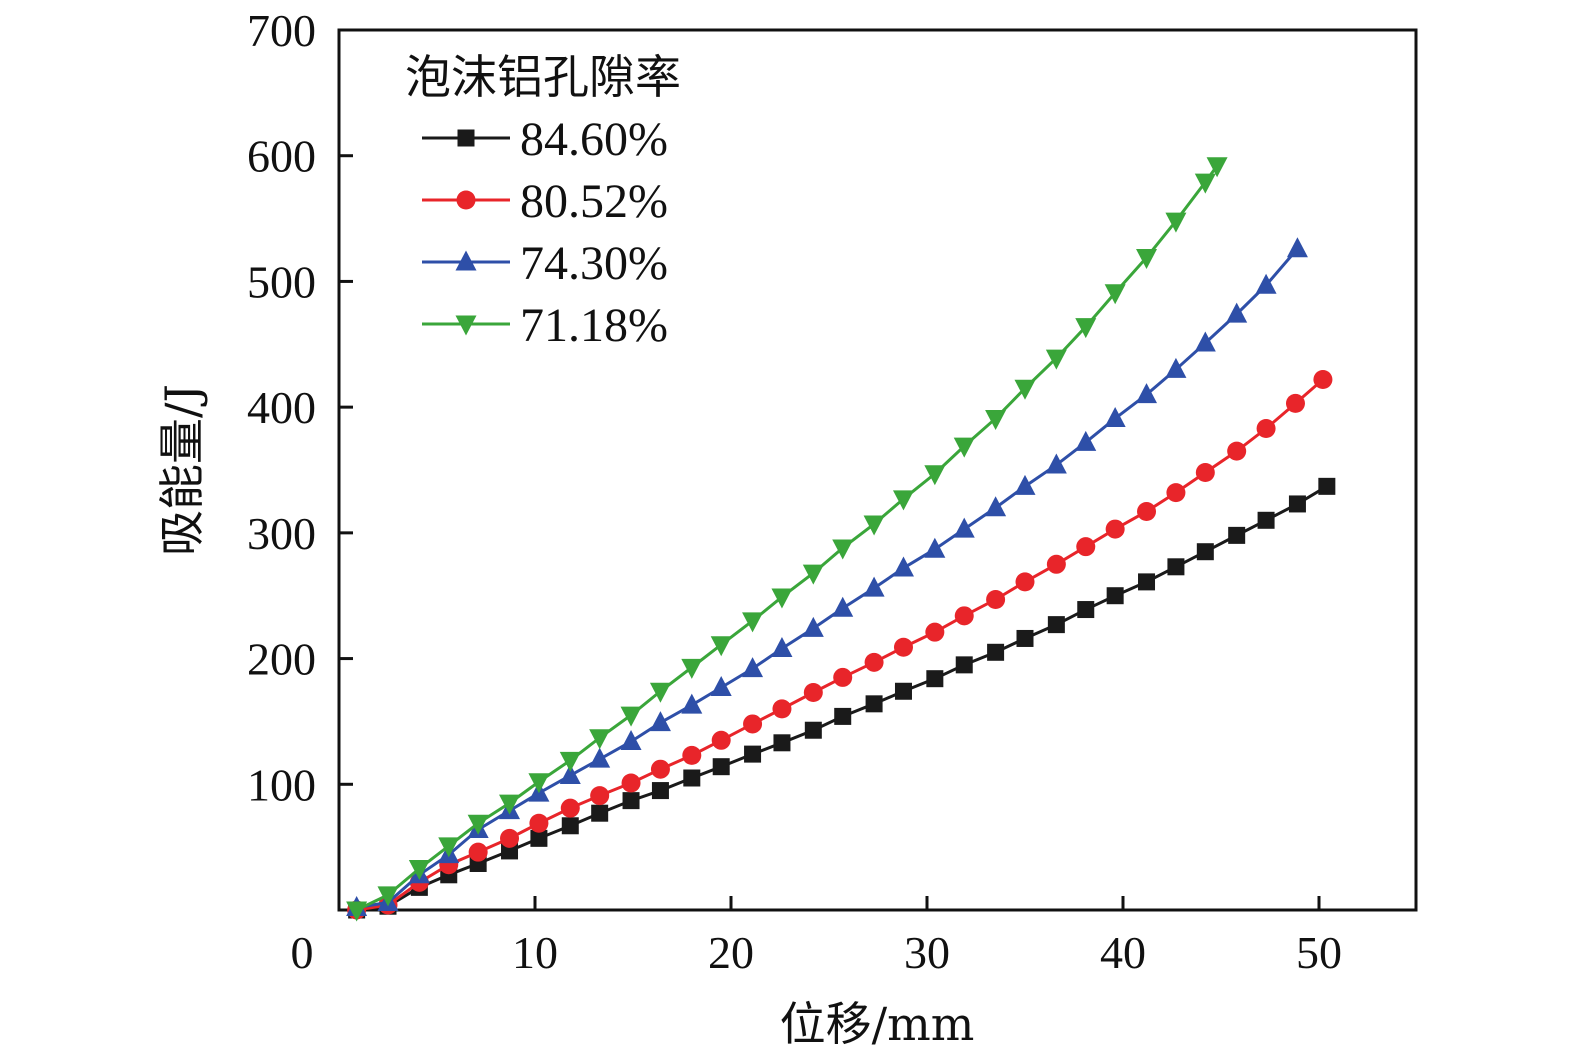  I want to click on y-tick-label: 600, so click(281, 156).